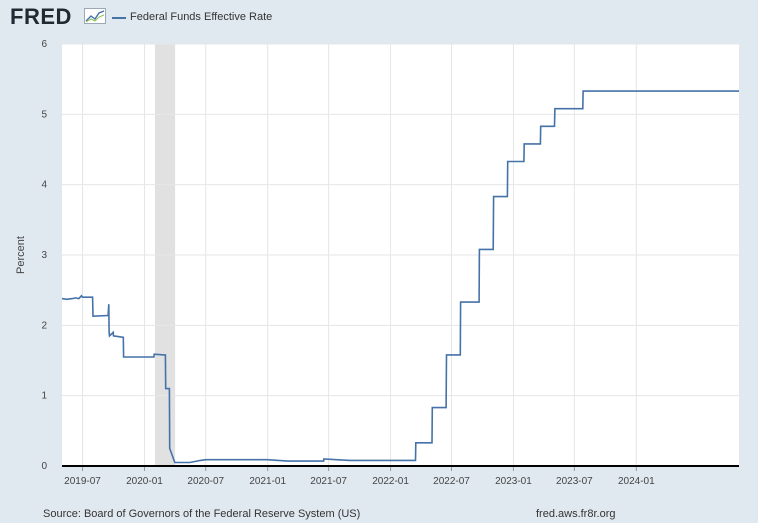  What do you see at coordinates (201, 17) in the screenshot?
I see `legend-label: Federal Funds Effective Rate` at bounding box center [201, 17].